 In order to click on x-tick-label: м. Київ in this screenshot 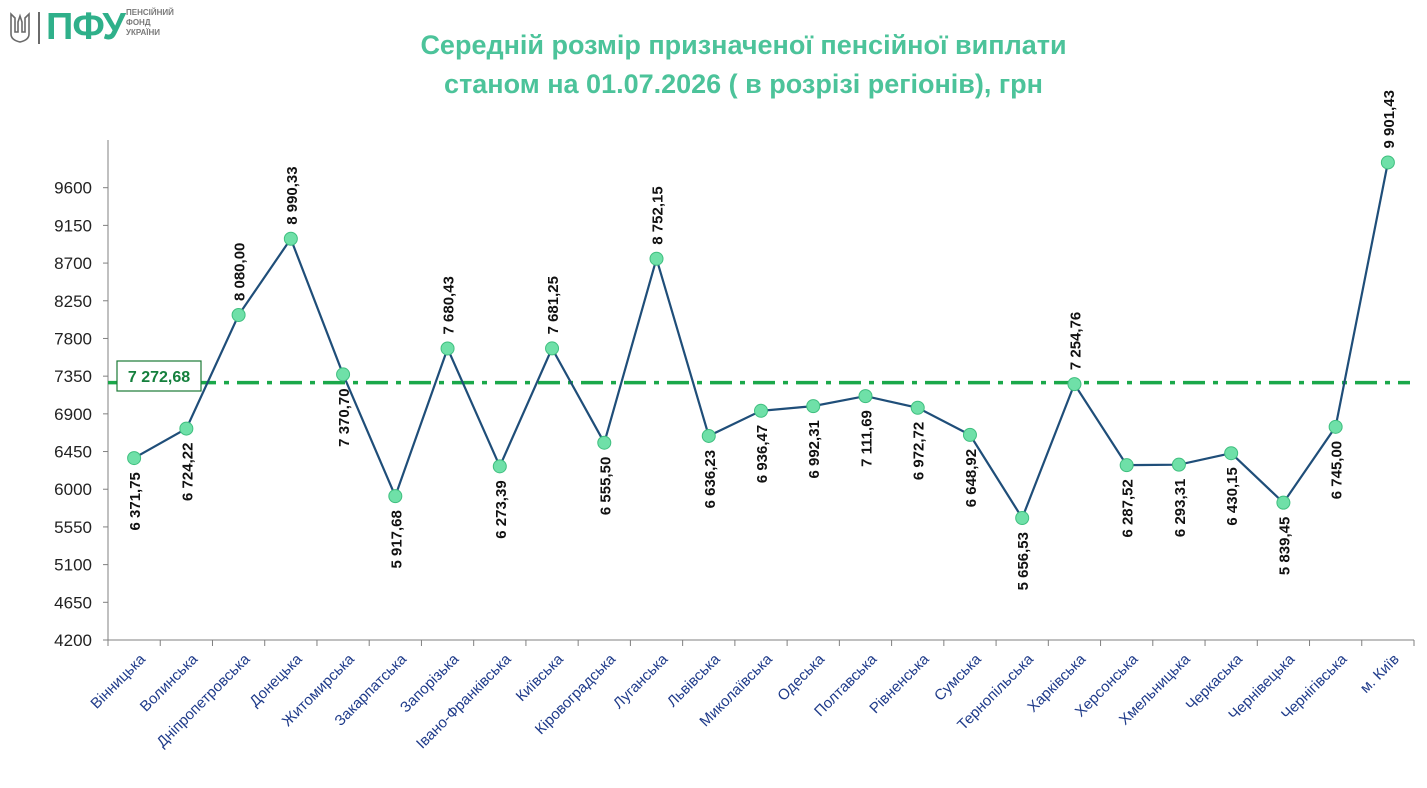, I will do `click(1380, 674)`.